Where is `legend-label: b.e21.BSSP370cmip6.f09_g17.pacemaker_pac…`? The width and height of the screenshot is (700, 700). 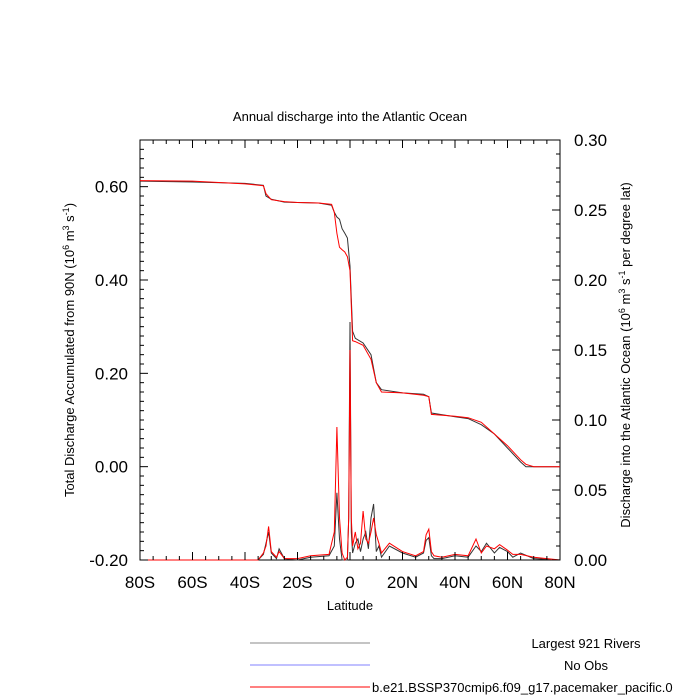
legend-label: b.e21.BSSP370cmip6.f09_g17.pacemaker_pac… is located at coordinates (522, 687).